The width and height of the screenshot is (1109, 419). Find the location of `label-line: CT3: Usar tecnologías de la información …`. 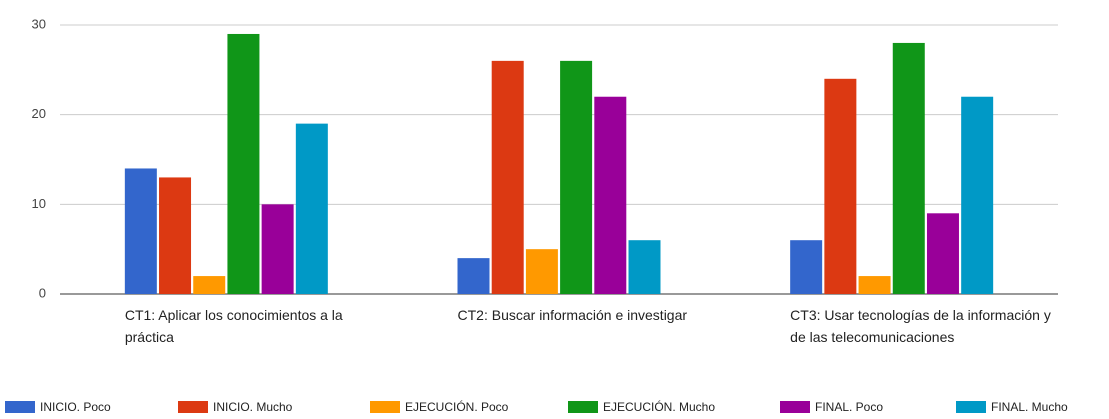

label-line: CT3: Usar tecnologías de la información … is located at coordinates (920, 315).